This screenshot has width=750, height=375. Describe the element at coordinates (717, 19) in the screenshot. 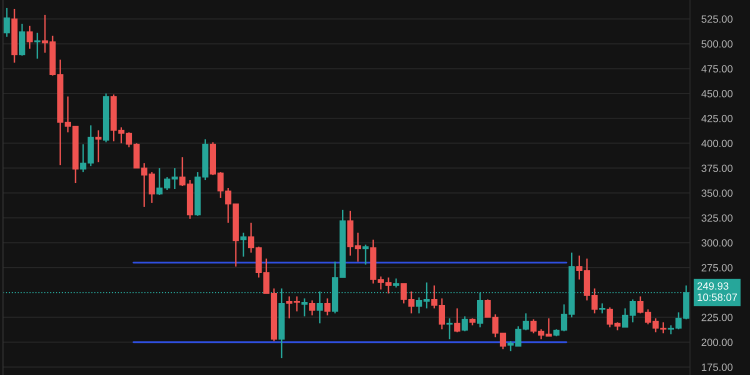

I see `y-tick-label: 525.00` at that location.